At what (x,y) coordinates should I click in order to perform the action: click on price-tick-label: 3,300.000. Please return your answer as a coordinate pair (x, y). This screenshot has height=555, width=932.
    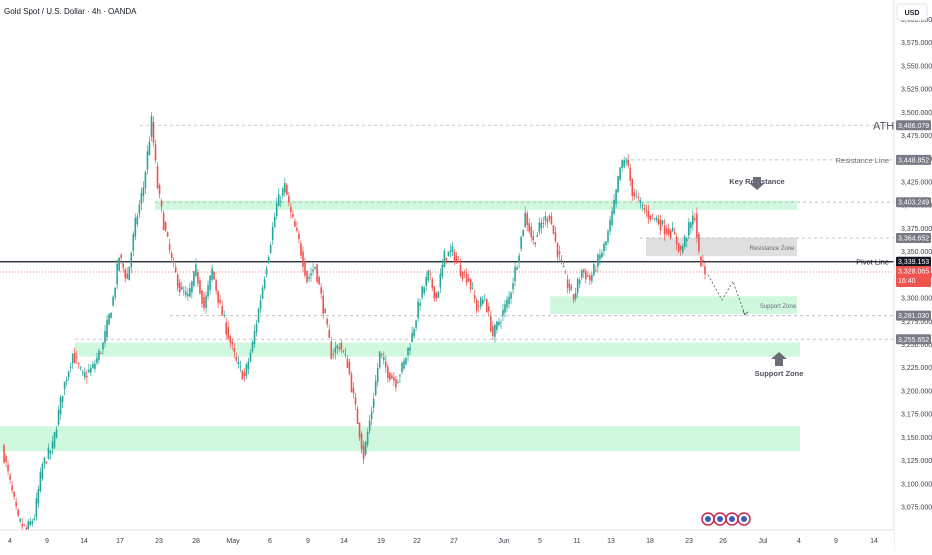
    Looking at the image, I should click on (916, 299).